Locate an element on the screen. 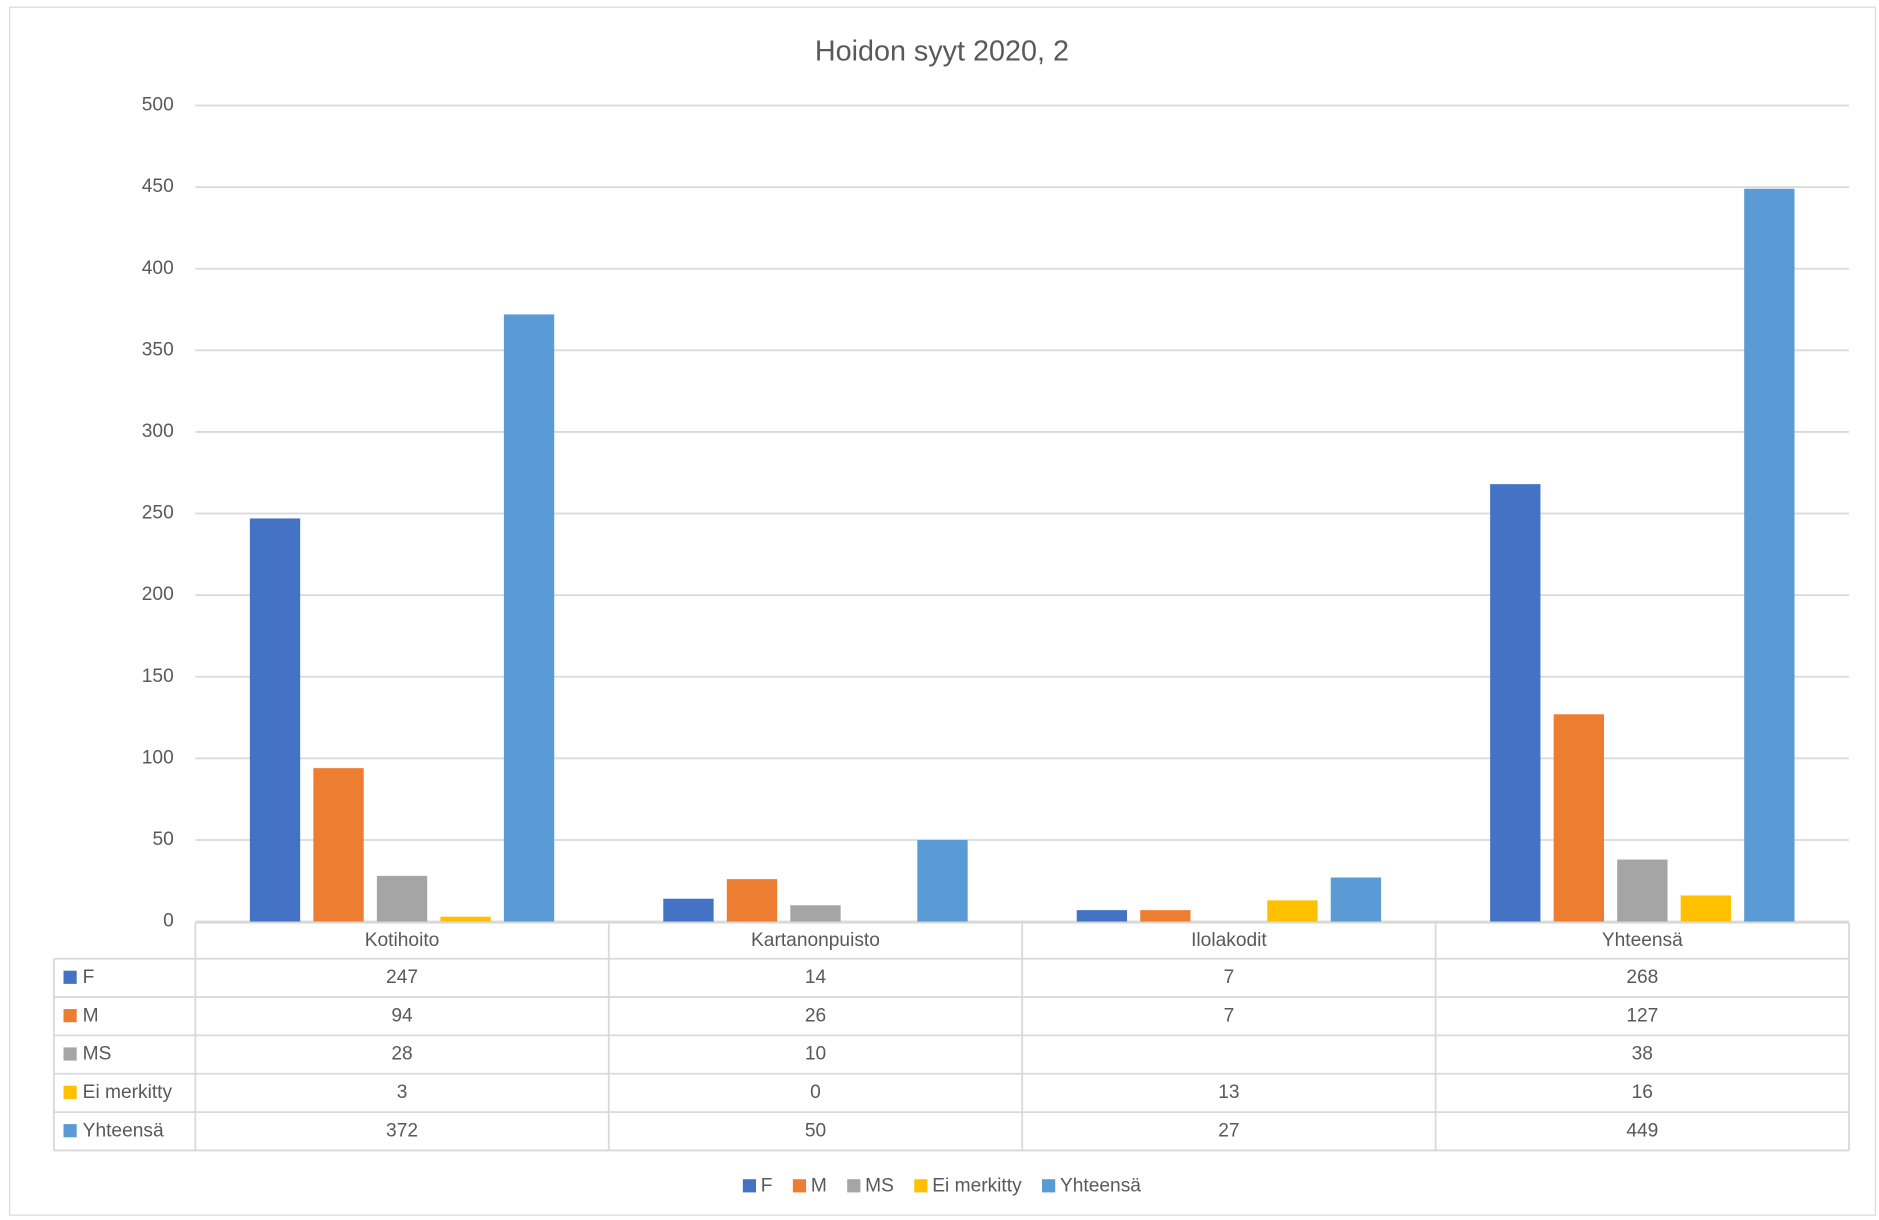 This screenshot has height=1220, width=1879. table-cell: 50 is located at coordinates (815, 1130).